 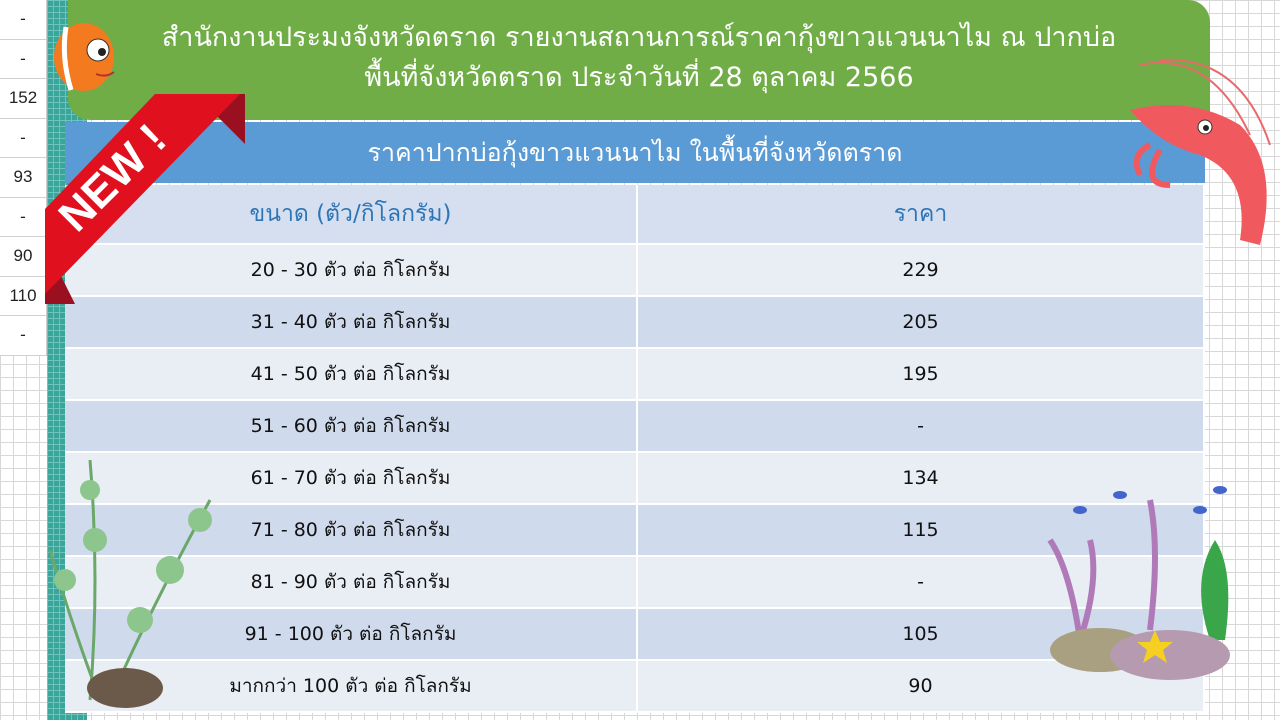 What do you see at coordinates (23, 296) in the screenshot?
I see `left-cell: 110` at bounding box center [23, 296].